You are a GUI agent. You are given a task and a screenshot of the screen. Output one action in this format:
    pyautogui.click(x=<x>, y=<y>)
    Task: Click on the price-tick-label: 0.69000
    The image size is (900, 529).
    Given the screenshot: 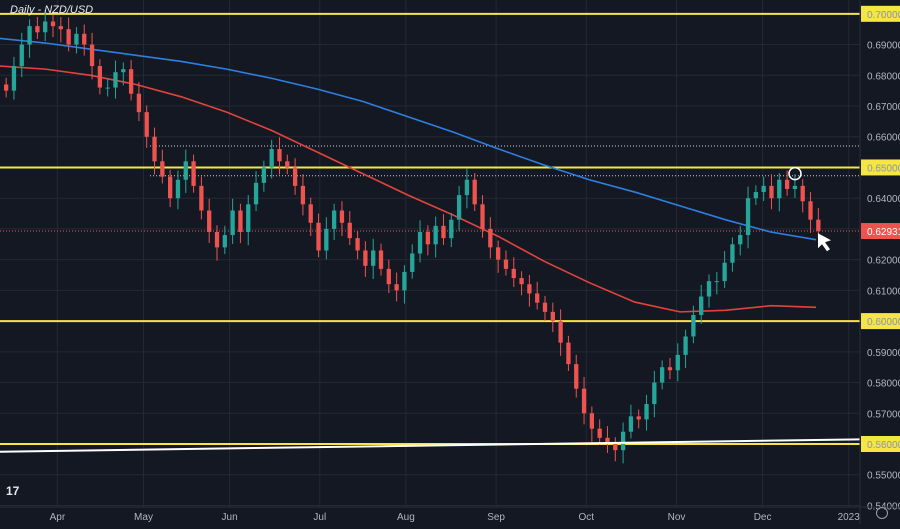 What is the action you would take?
    pyautogui.click(x=883, y=46)
    